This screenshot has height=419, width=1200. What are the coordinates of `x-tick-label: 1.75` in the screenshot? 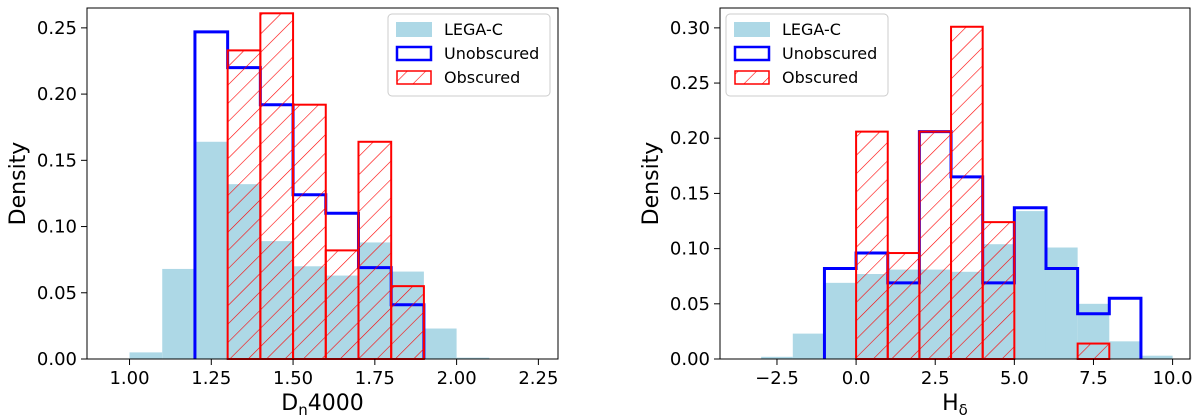 It's located at (375, 378).